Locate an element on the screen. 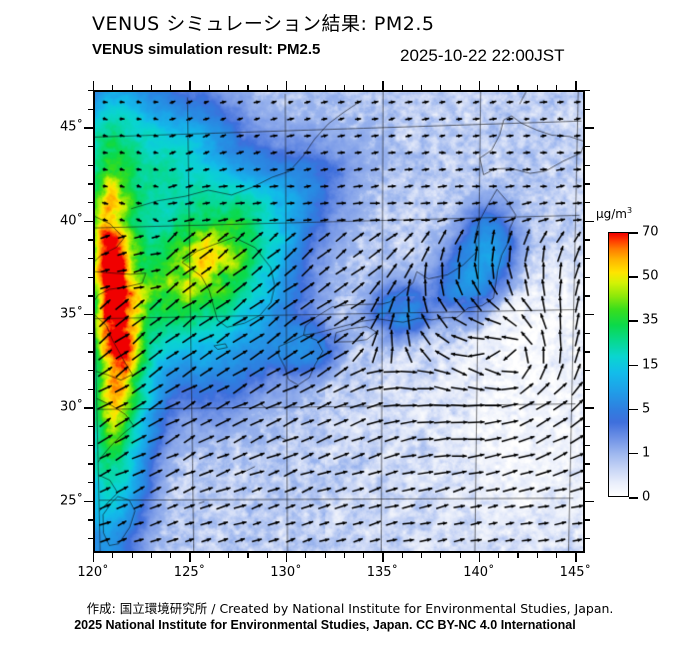  colorbar-tick-label: 5 is located at coordinates (646, 409).